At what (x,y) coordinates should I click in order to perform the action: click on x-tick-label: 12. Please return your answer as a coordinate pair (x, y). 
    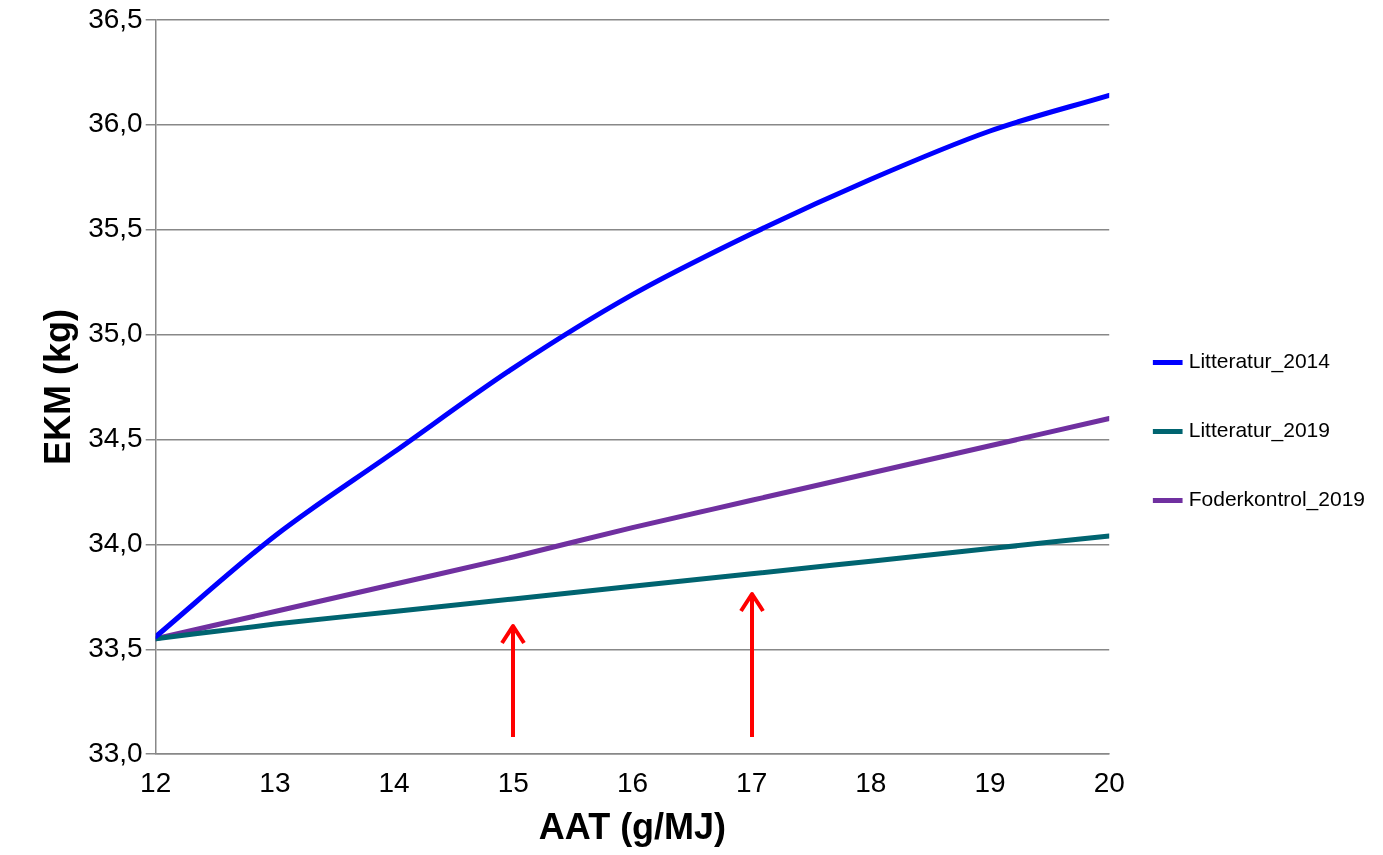
    Looking at the image, I should click on (156, 782).